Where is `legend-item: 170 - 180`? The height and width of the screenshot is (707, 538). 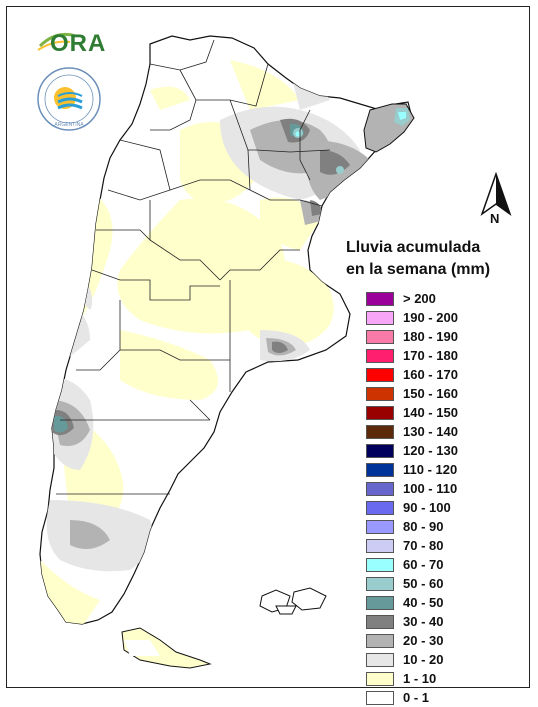 legend-item: 170 - 180 is located at coordinates (446, 355).